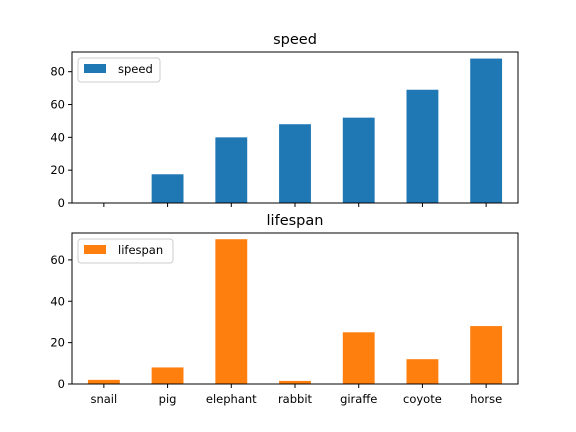 Image resolution: width=576 pixels, height=432 pixels. What do you see at coordinates (168, 399) in the screenshot?
I see `x-tick-label: pig` at bounding box center [168, 399].